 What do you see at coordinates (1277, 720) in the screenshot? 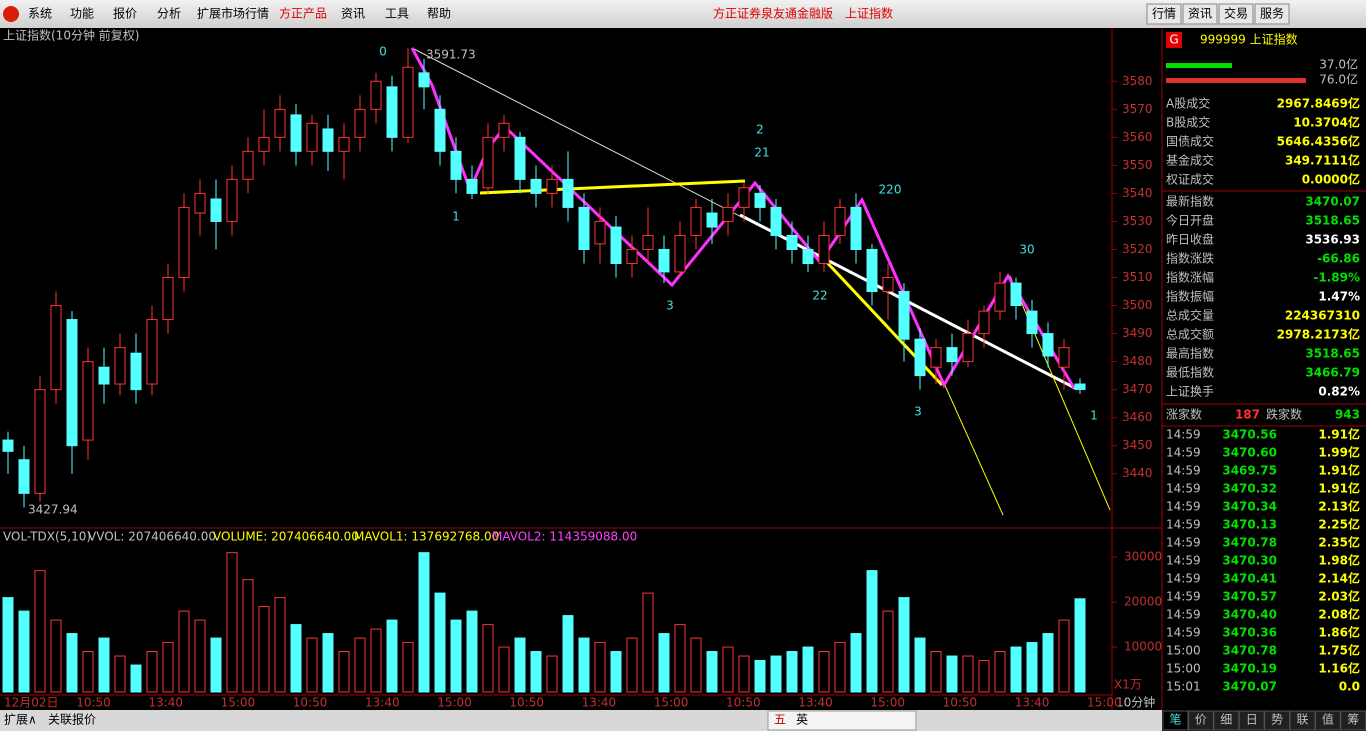
I see `panel-tab-label: 势` at bounding box center [1277, 720].